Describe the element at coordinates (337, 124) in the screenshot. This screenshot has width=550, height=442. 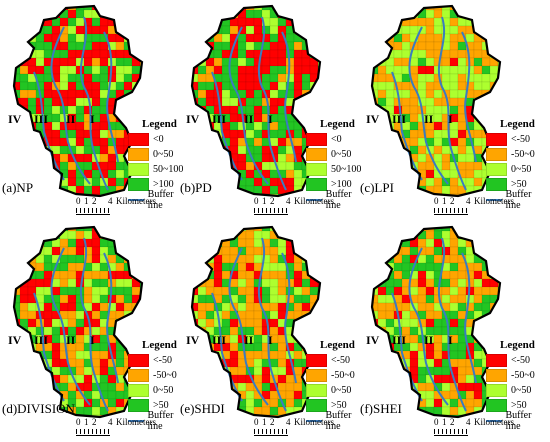
I see `legend-title: Legend` at that location.